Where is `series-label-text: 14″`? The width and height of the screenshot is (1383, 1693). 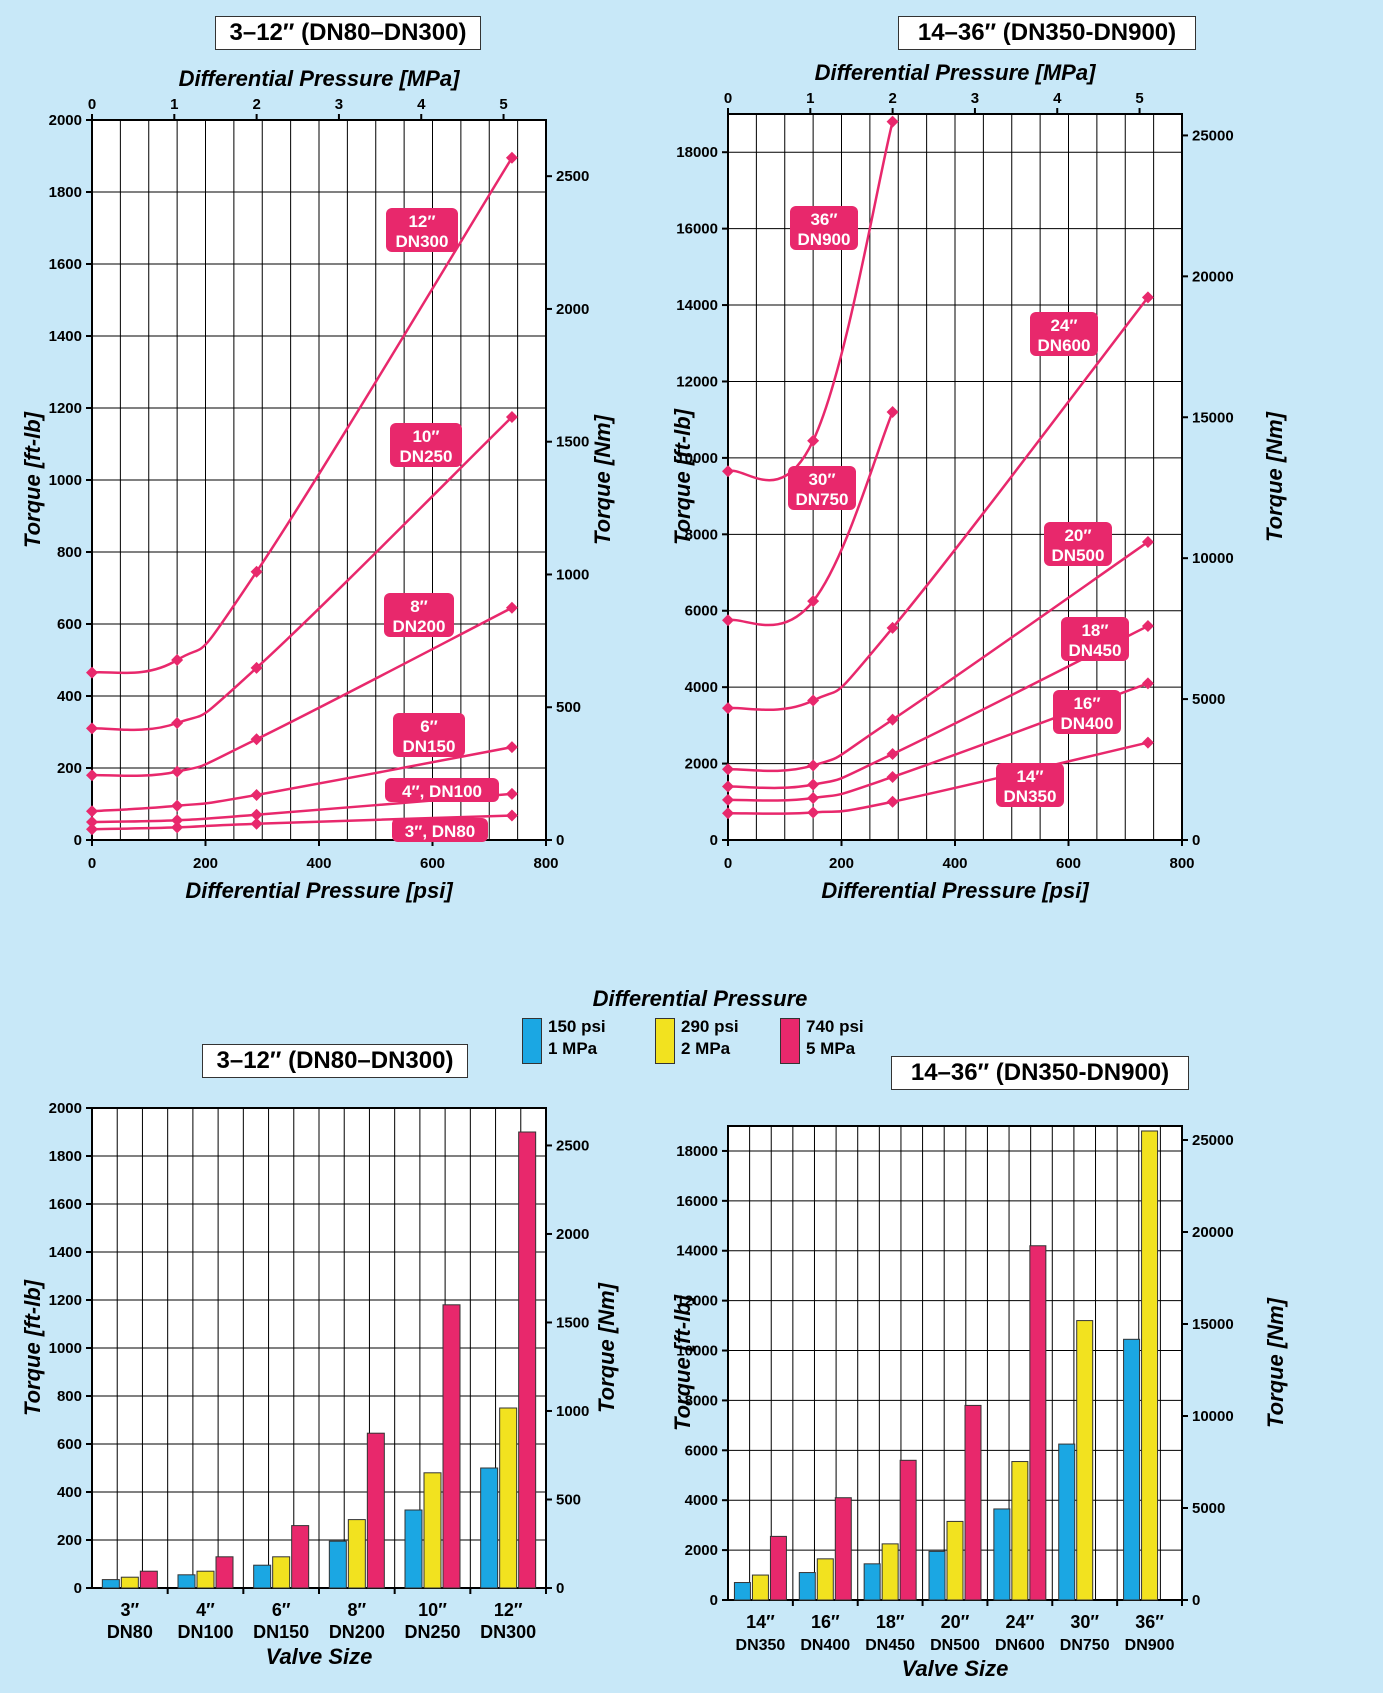 series-label-text: 14″ is located at coordinates (1029, 776).